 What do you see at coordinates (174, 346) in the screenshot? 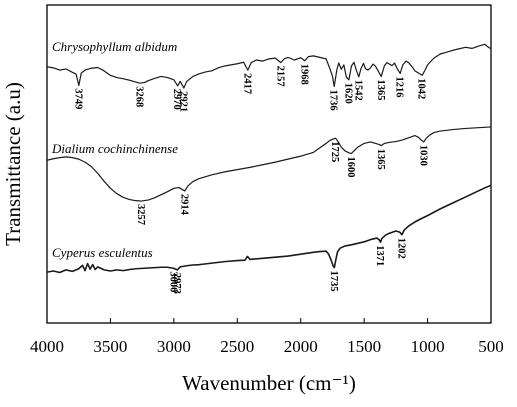
I see `x-tick-label: 3000` at bounding box center [174, 346].